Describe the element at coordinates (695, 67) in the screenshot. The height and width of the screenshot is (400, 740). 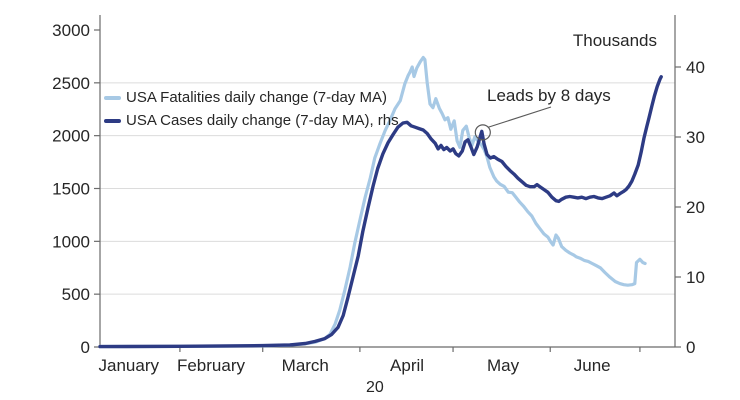
I see `right-axis-tick-label: 40` at that location.